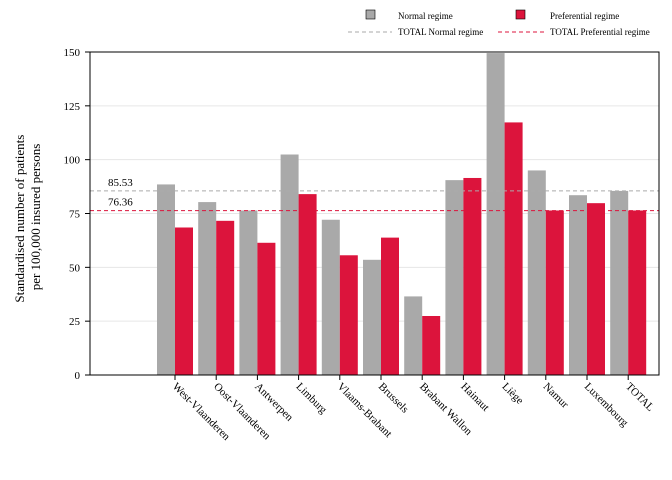 This screenshot has height=480, width=672. I want to click on y-tick-label: 75, so click(75, 215).